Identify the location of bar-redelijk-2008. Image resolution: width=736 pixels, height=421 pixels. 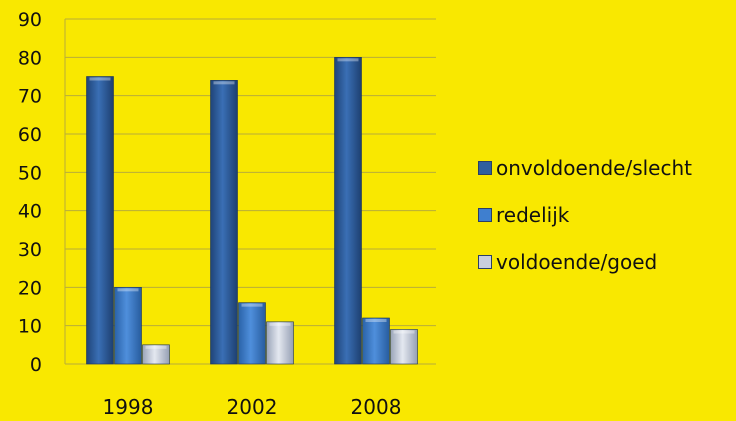
(376, 341).